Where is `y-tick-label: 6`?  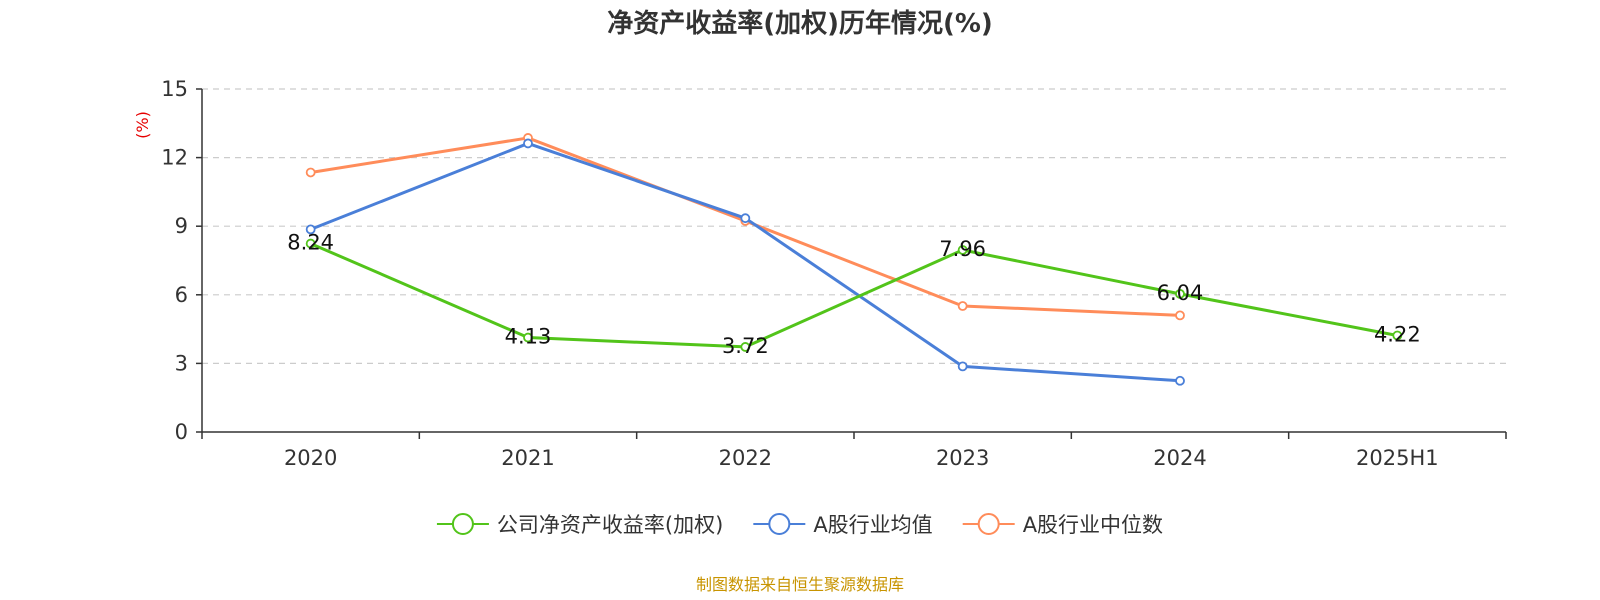 y-tick-label: 6 is located at coordinates (181, 295).